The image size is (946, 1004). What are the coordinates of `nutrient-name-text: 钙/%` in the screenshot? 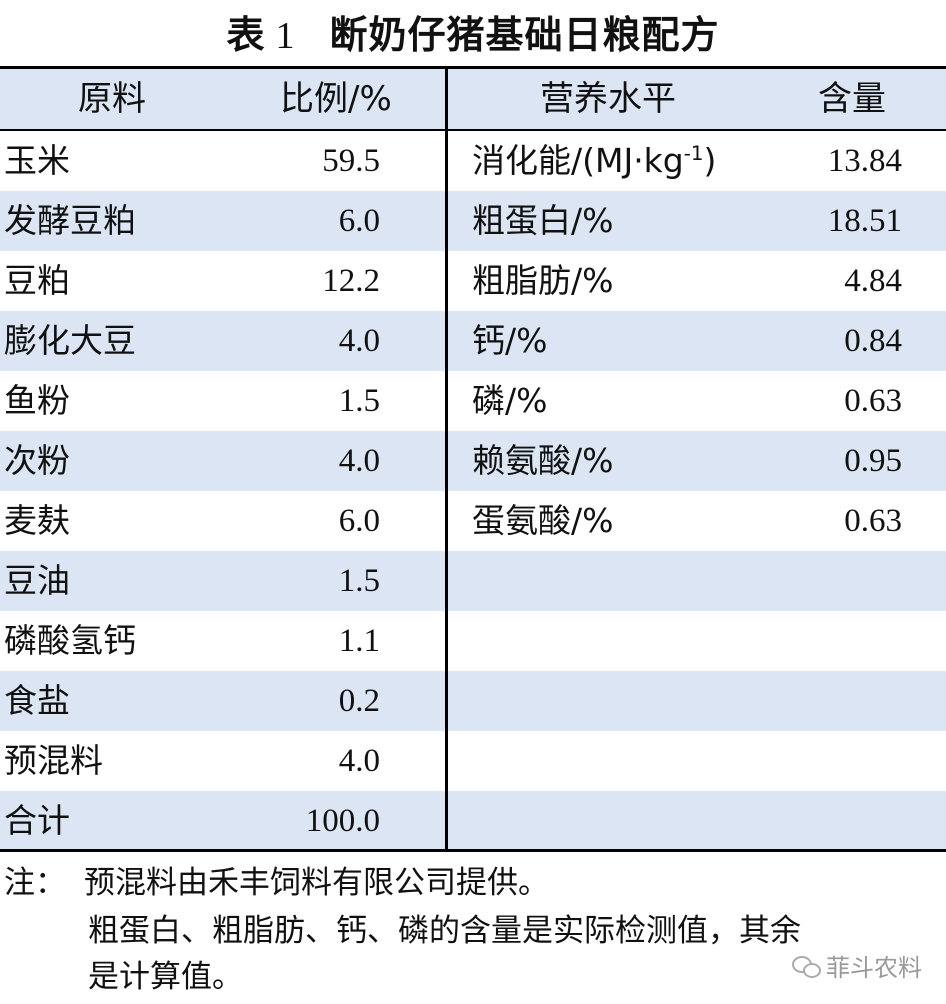 It's located at (510, 340).